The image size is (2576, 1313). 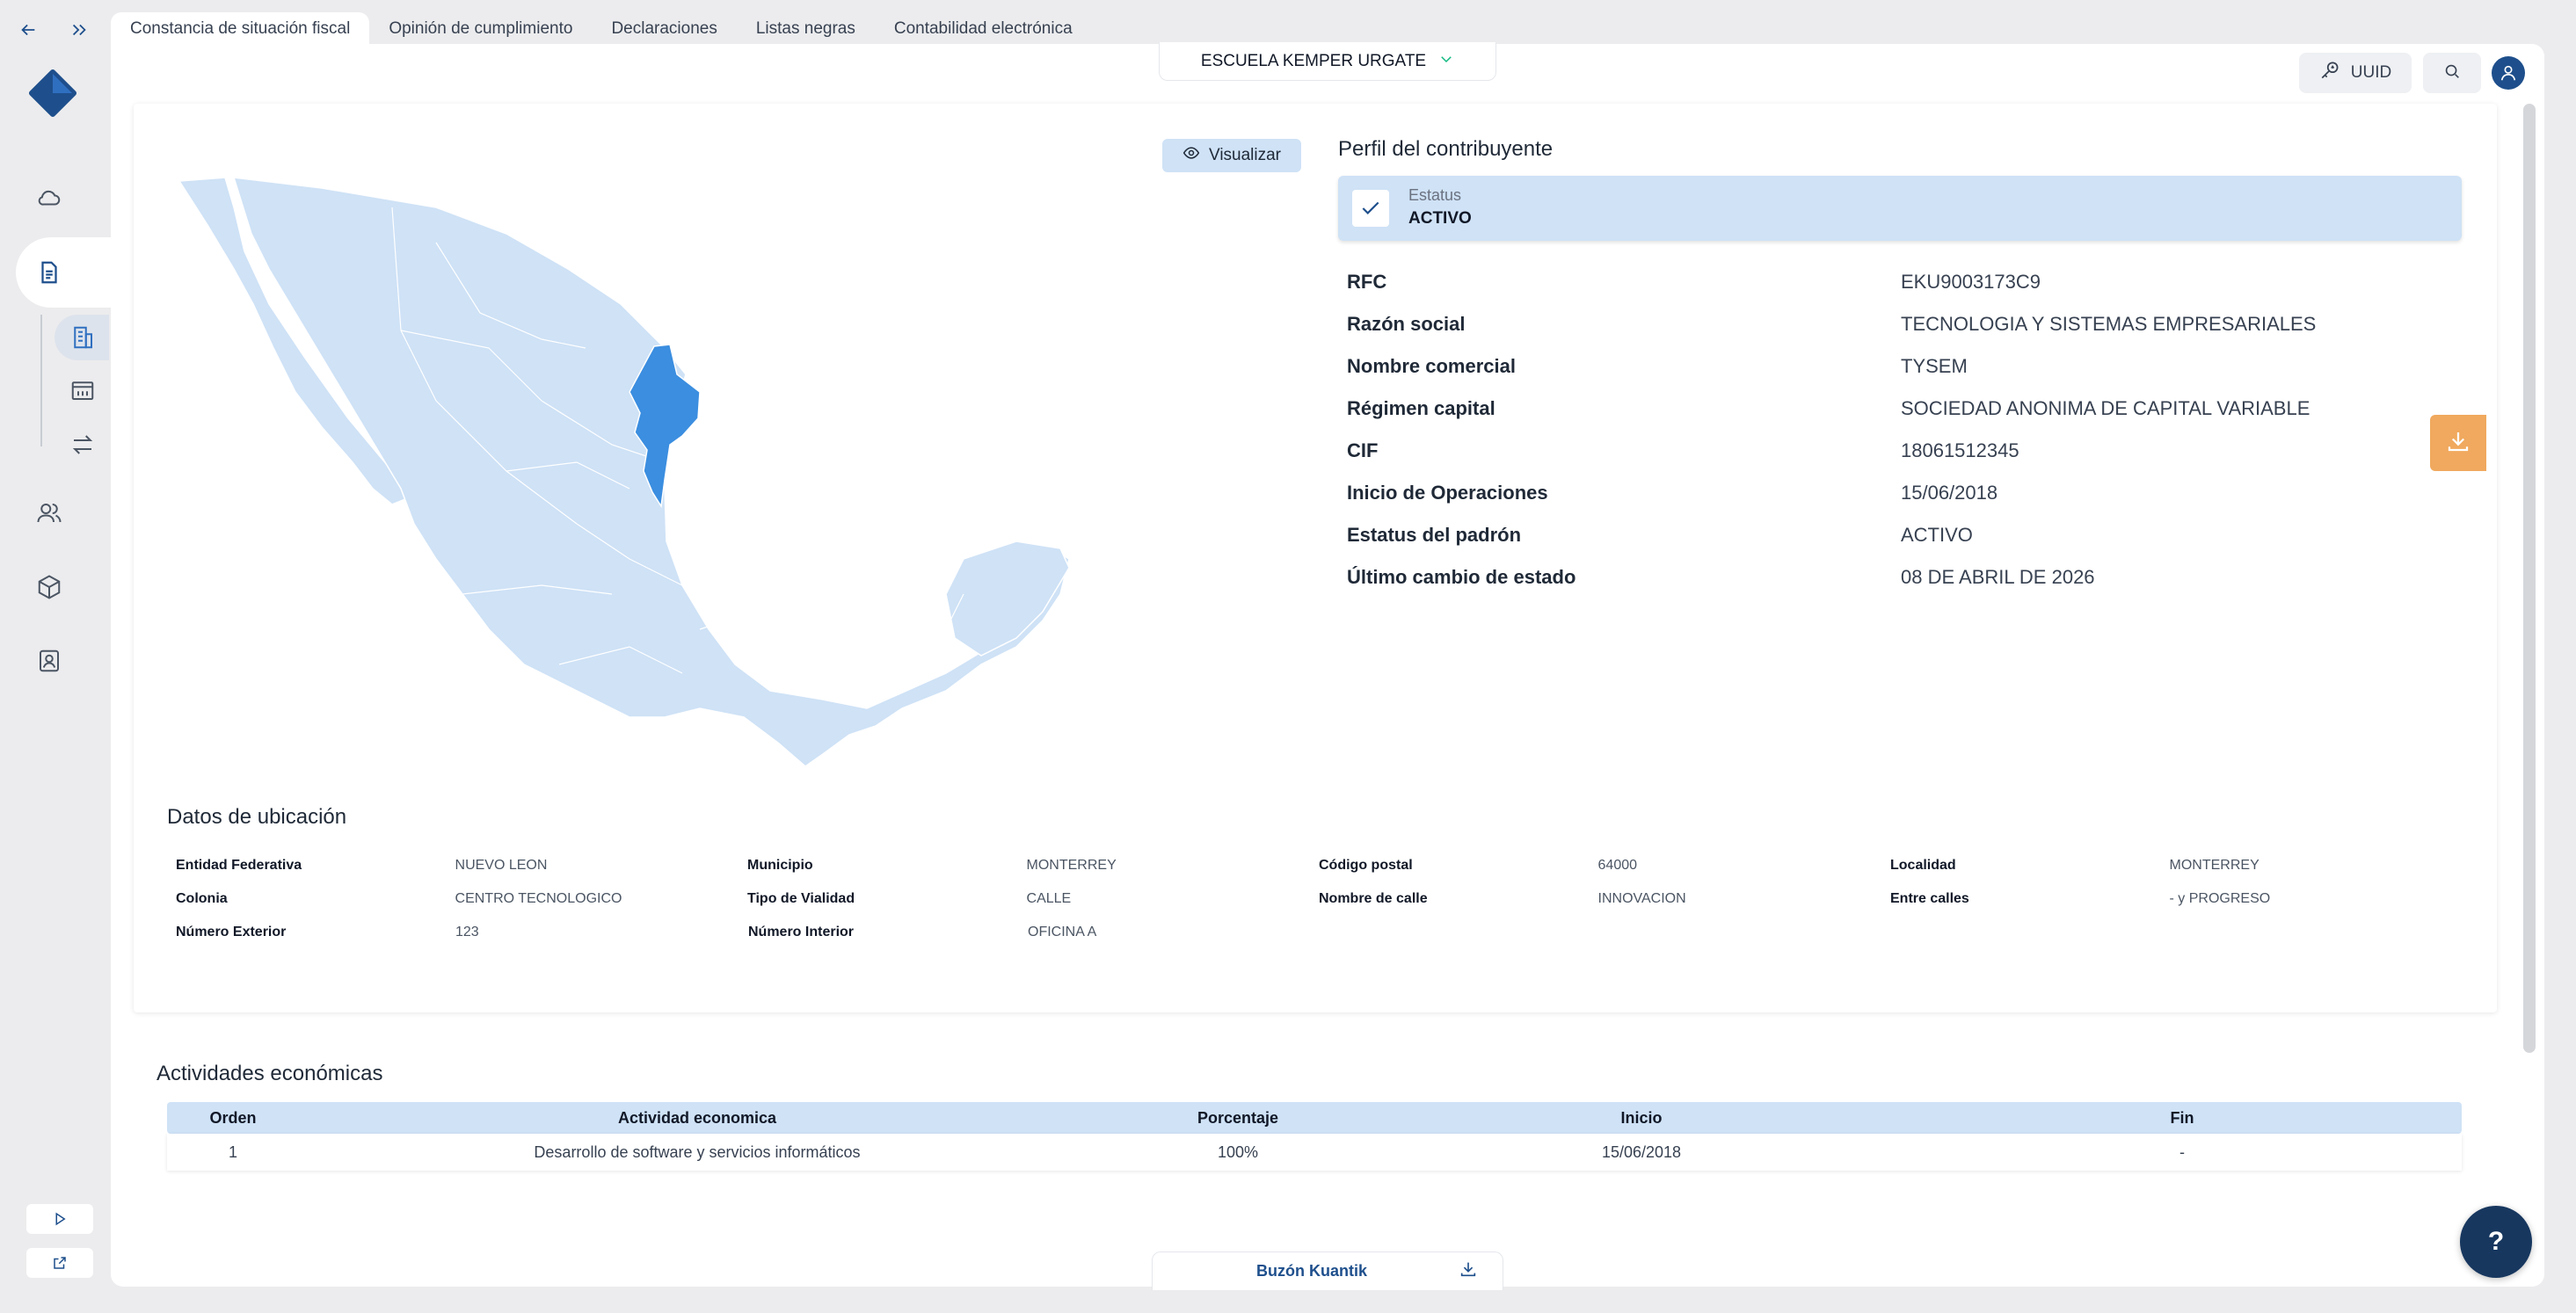 I want to click on ubicacion-value: OFICINA A, so click(x=1062, y=932).